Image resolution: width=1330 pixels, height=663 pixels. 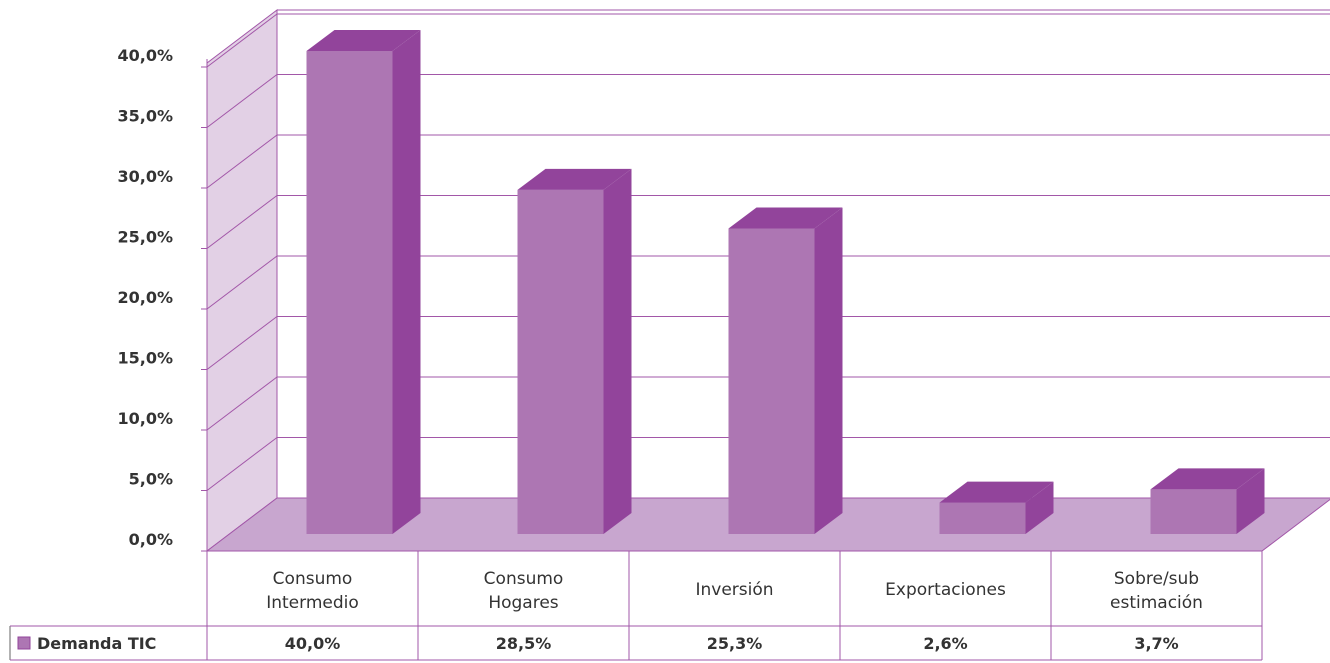 What do you see at coordinates (313, 643) in the screenshot?
I see `data-label: 40,0%` at bounding box center [313, 643].